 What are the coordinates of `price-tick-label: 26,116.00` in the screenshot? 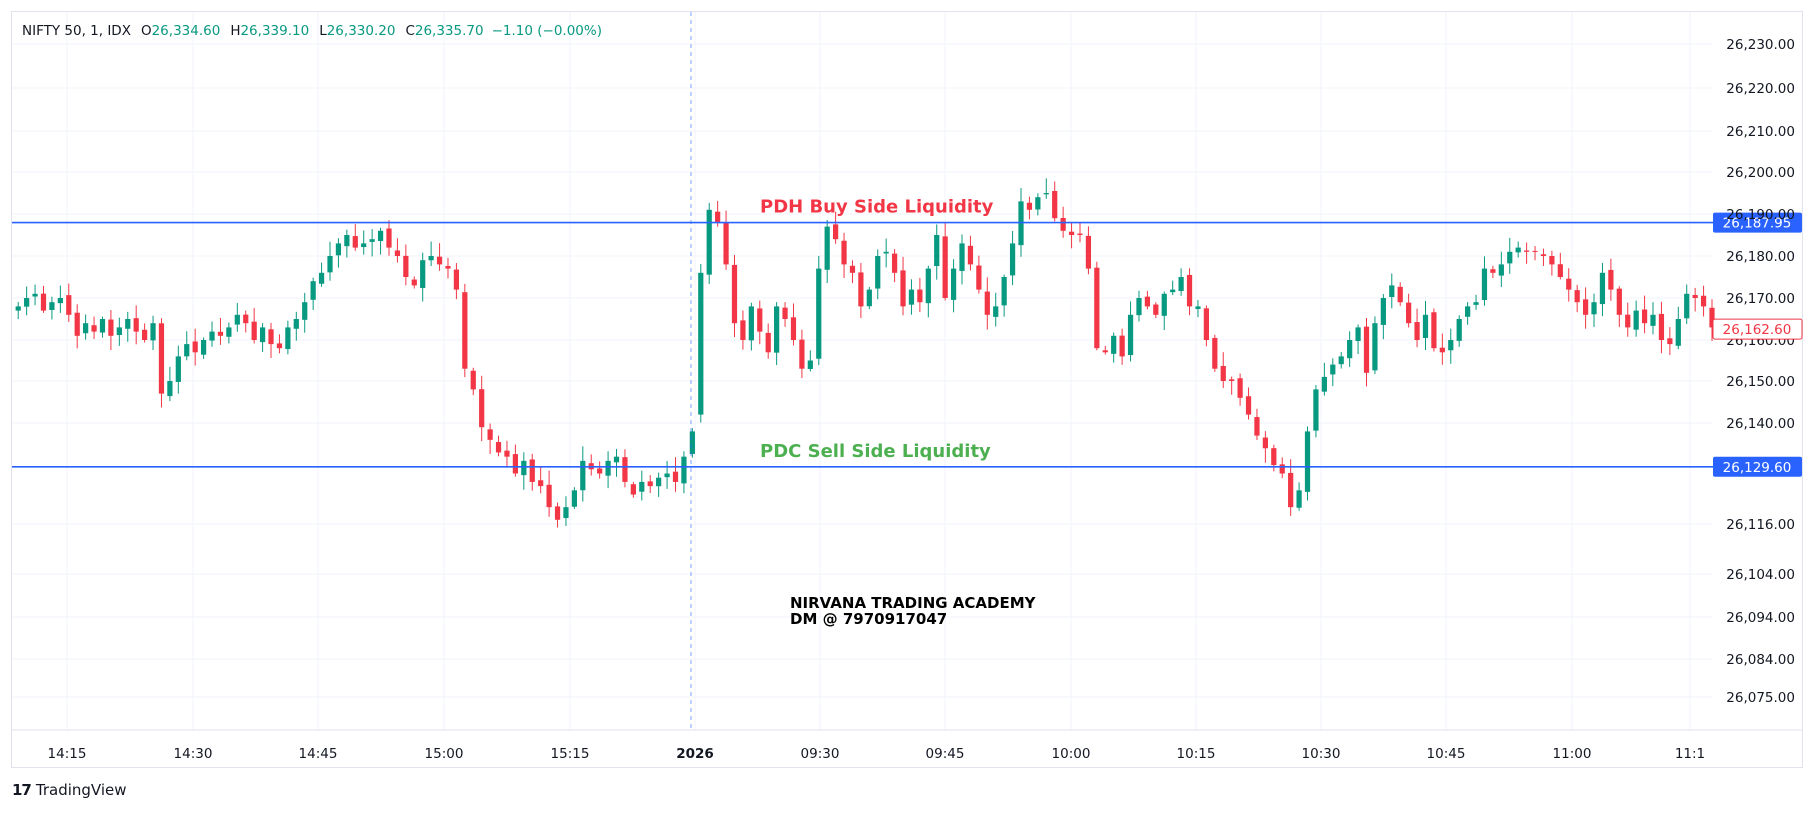 It's located at (1760, 525).